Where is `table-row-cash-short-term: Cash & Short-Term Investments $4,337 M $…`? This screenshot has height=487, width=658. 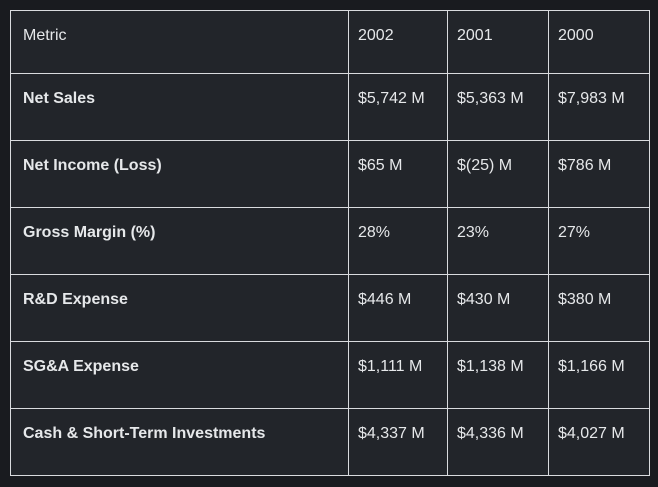 table-row-cash-short-term: Cash & Short-Term Investments $4,337 M $… is located at coordinates (330, 442).